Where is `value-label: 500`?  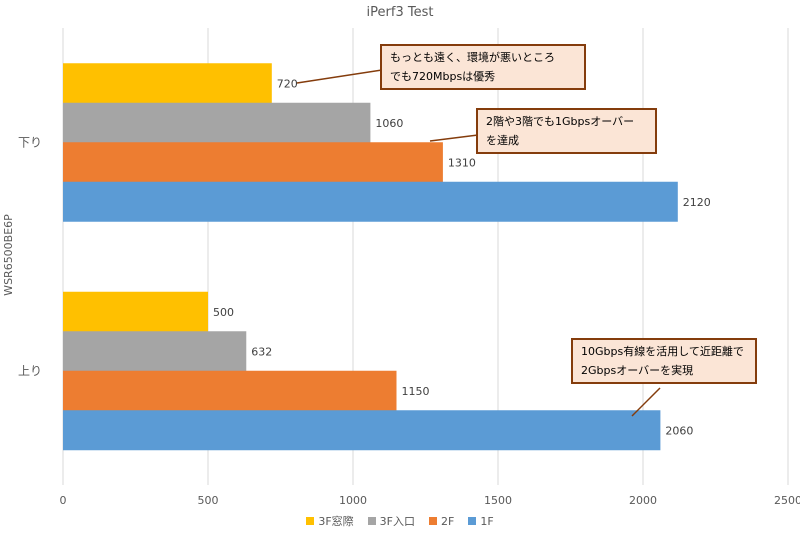
value-label: 500 is located at coordinates (223, 312).